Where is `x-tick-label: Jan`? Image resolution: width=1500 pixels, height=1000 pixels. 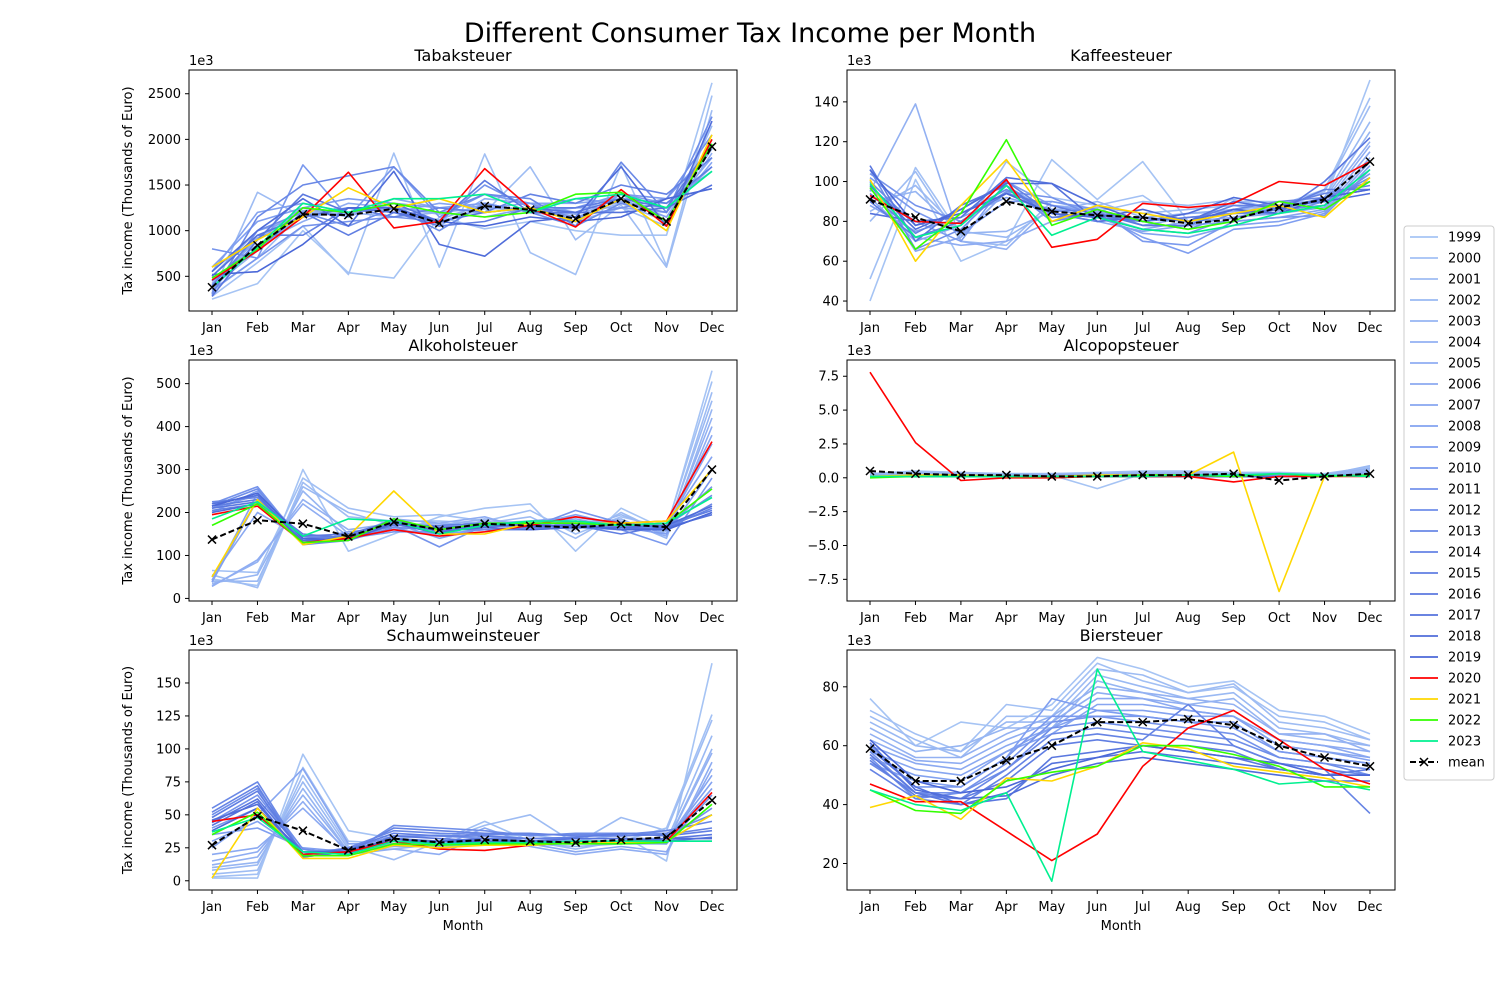 x-tick-label: Jan is located at coordinates (869, 618).